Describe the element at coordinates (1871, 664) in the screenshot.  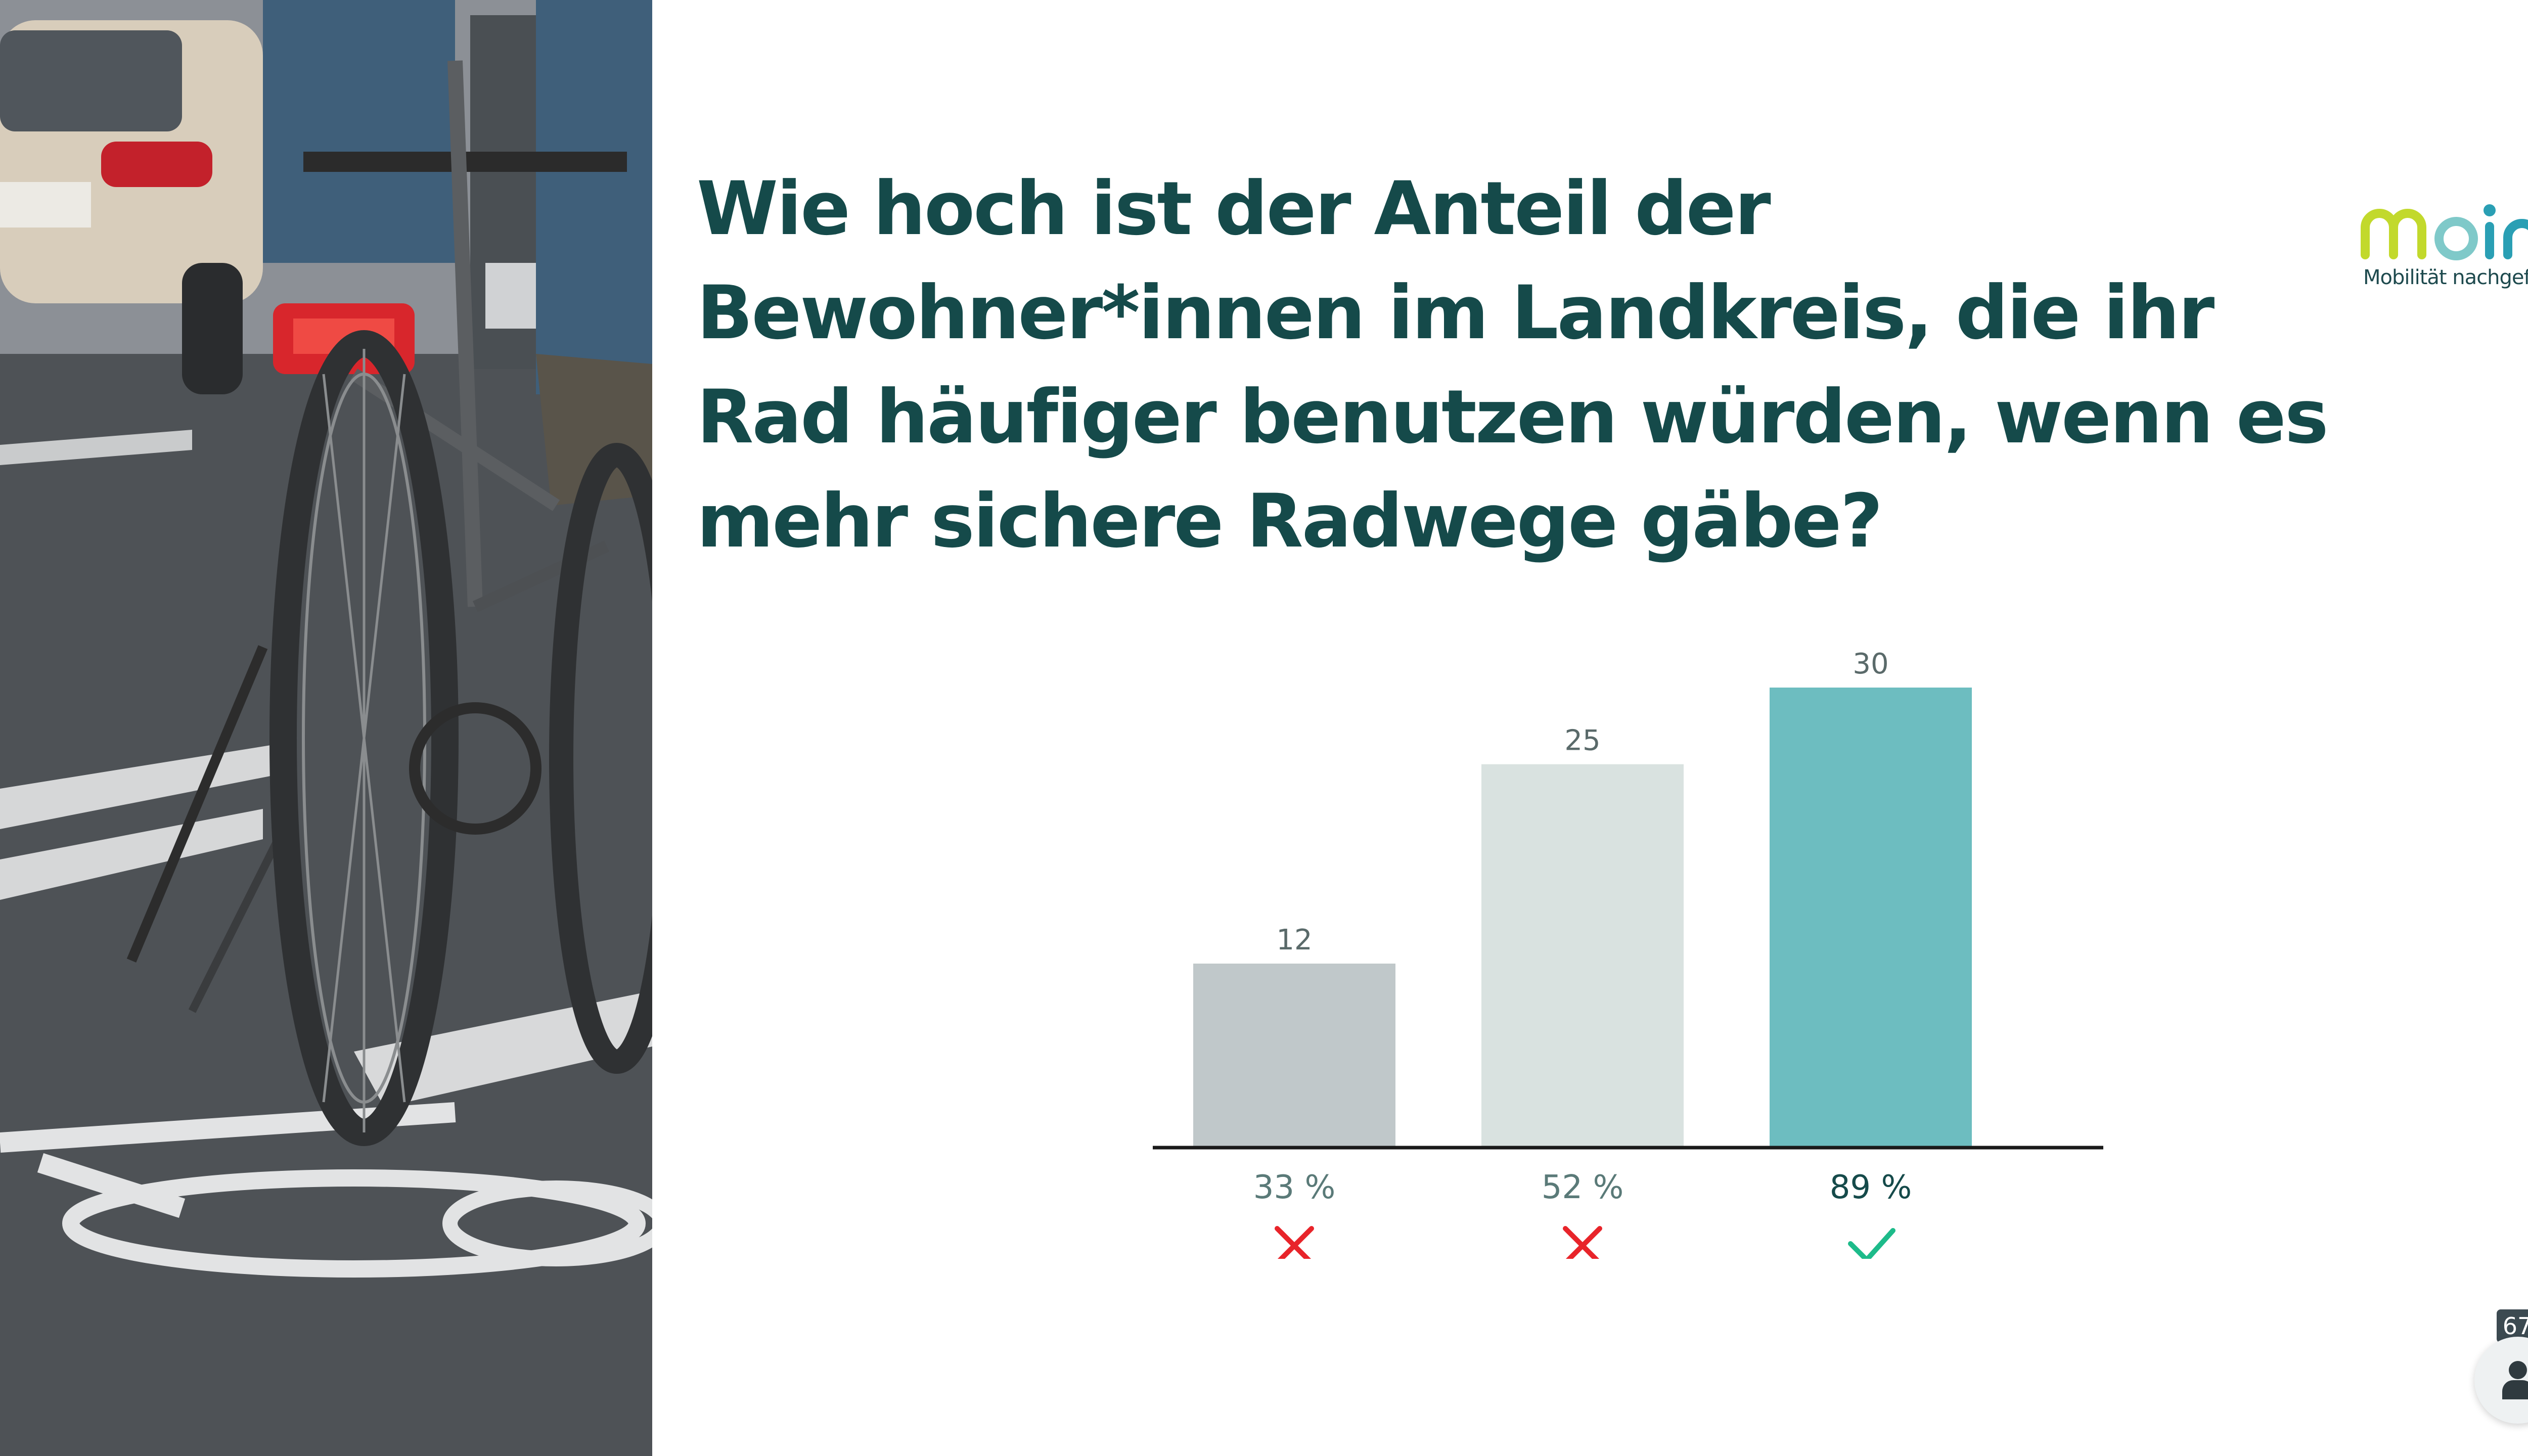
I see `bar-value-label: 30` at that location.